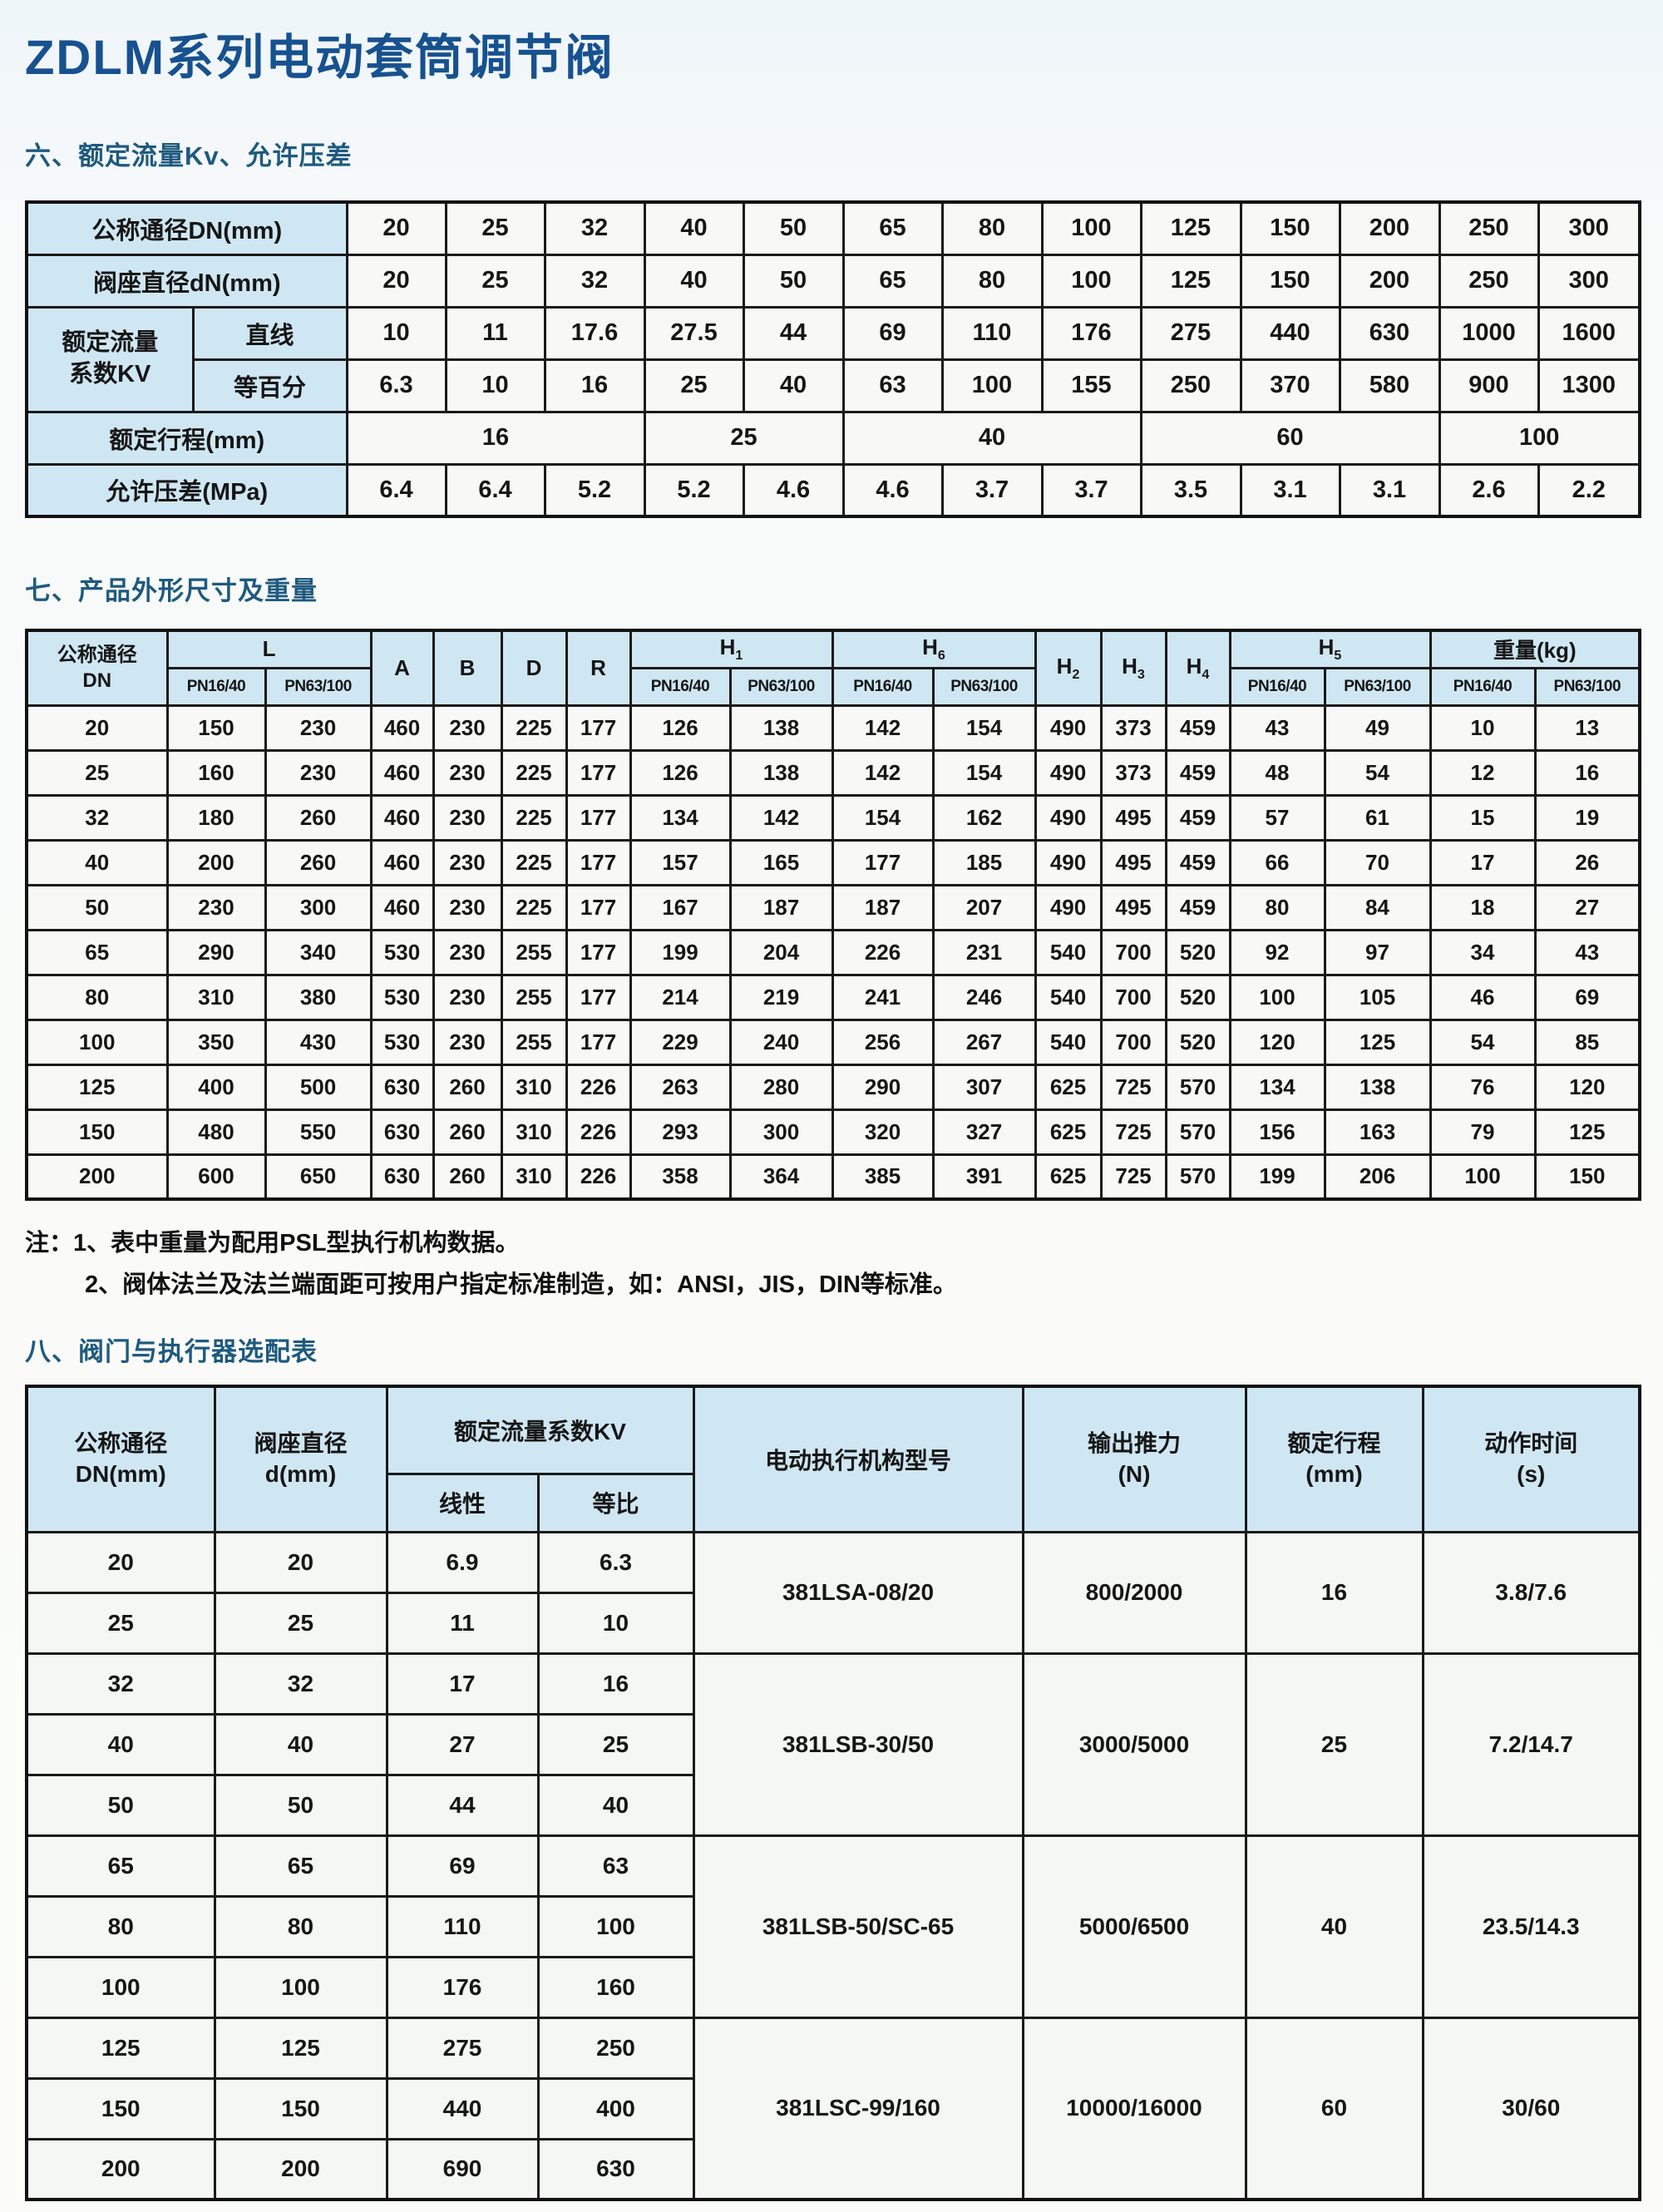  I want to click on col-H4: H4, so click(1197, 668).